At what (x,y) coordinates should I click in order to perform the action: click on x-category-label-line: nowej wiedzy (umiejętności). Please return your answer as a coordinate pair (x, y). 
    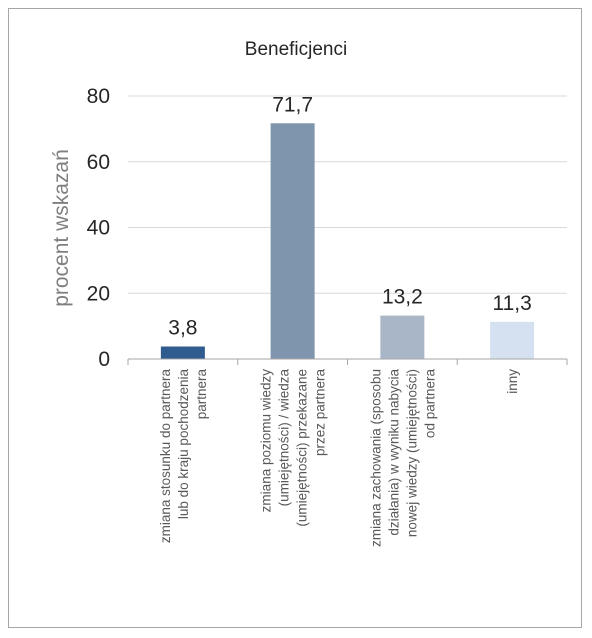
    Looking at the image, I should click on (411, 453).